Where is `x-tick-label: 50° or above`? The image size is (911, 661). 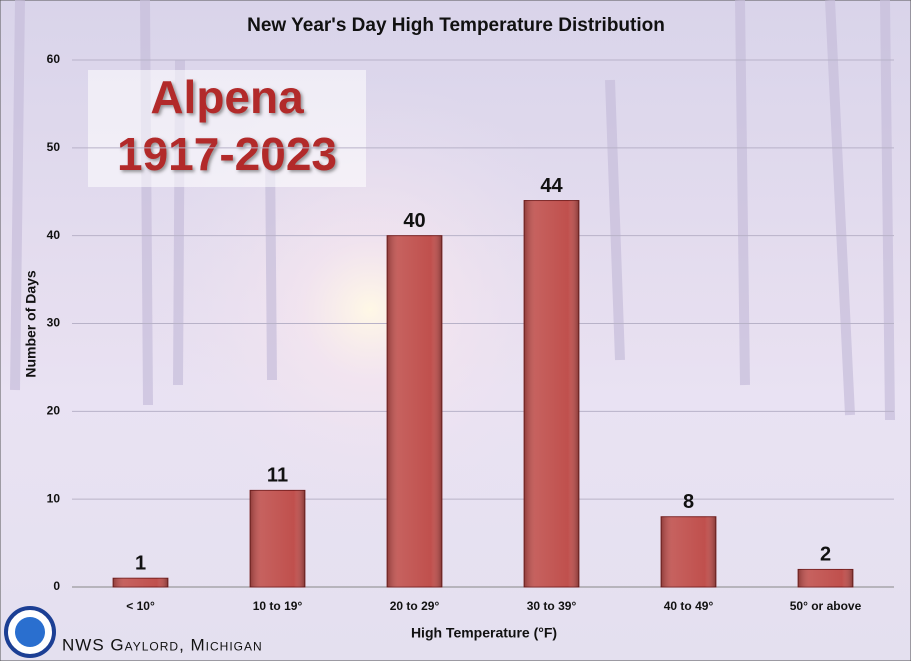 x-tick-label: 50° or above is located at coordinates (826, 606).